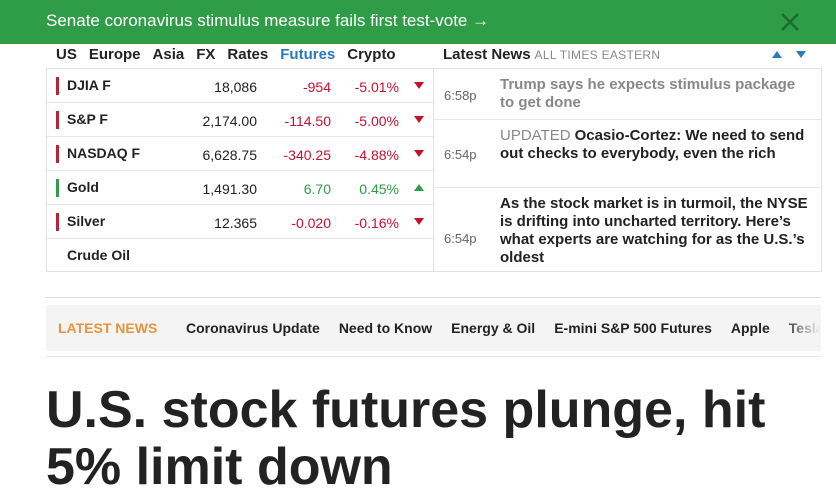 This screenshot has width=836, height=496. I want to click on news-header: Latest News ALL TIMES EASTERN, so click(551, 54).